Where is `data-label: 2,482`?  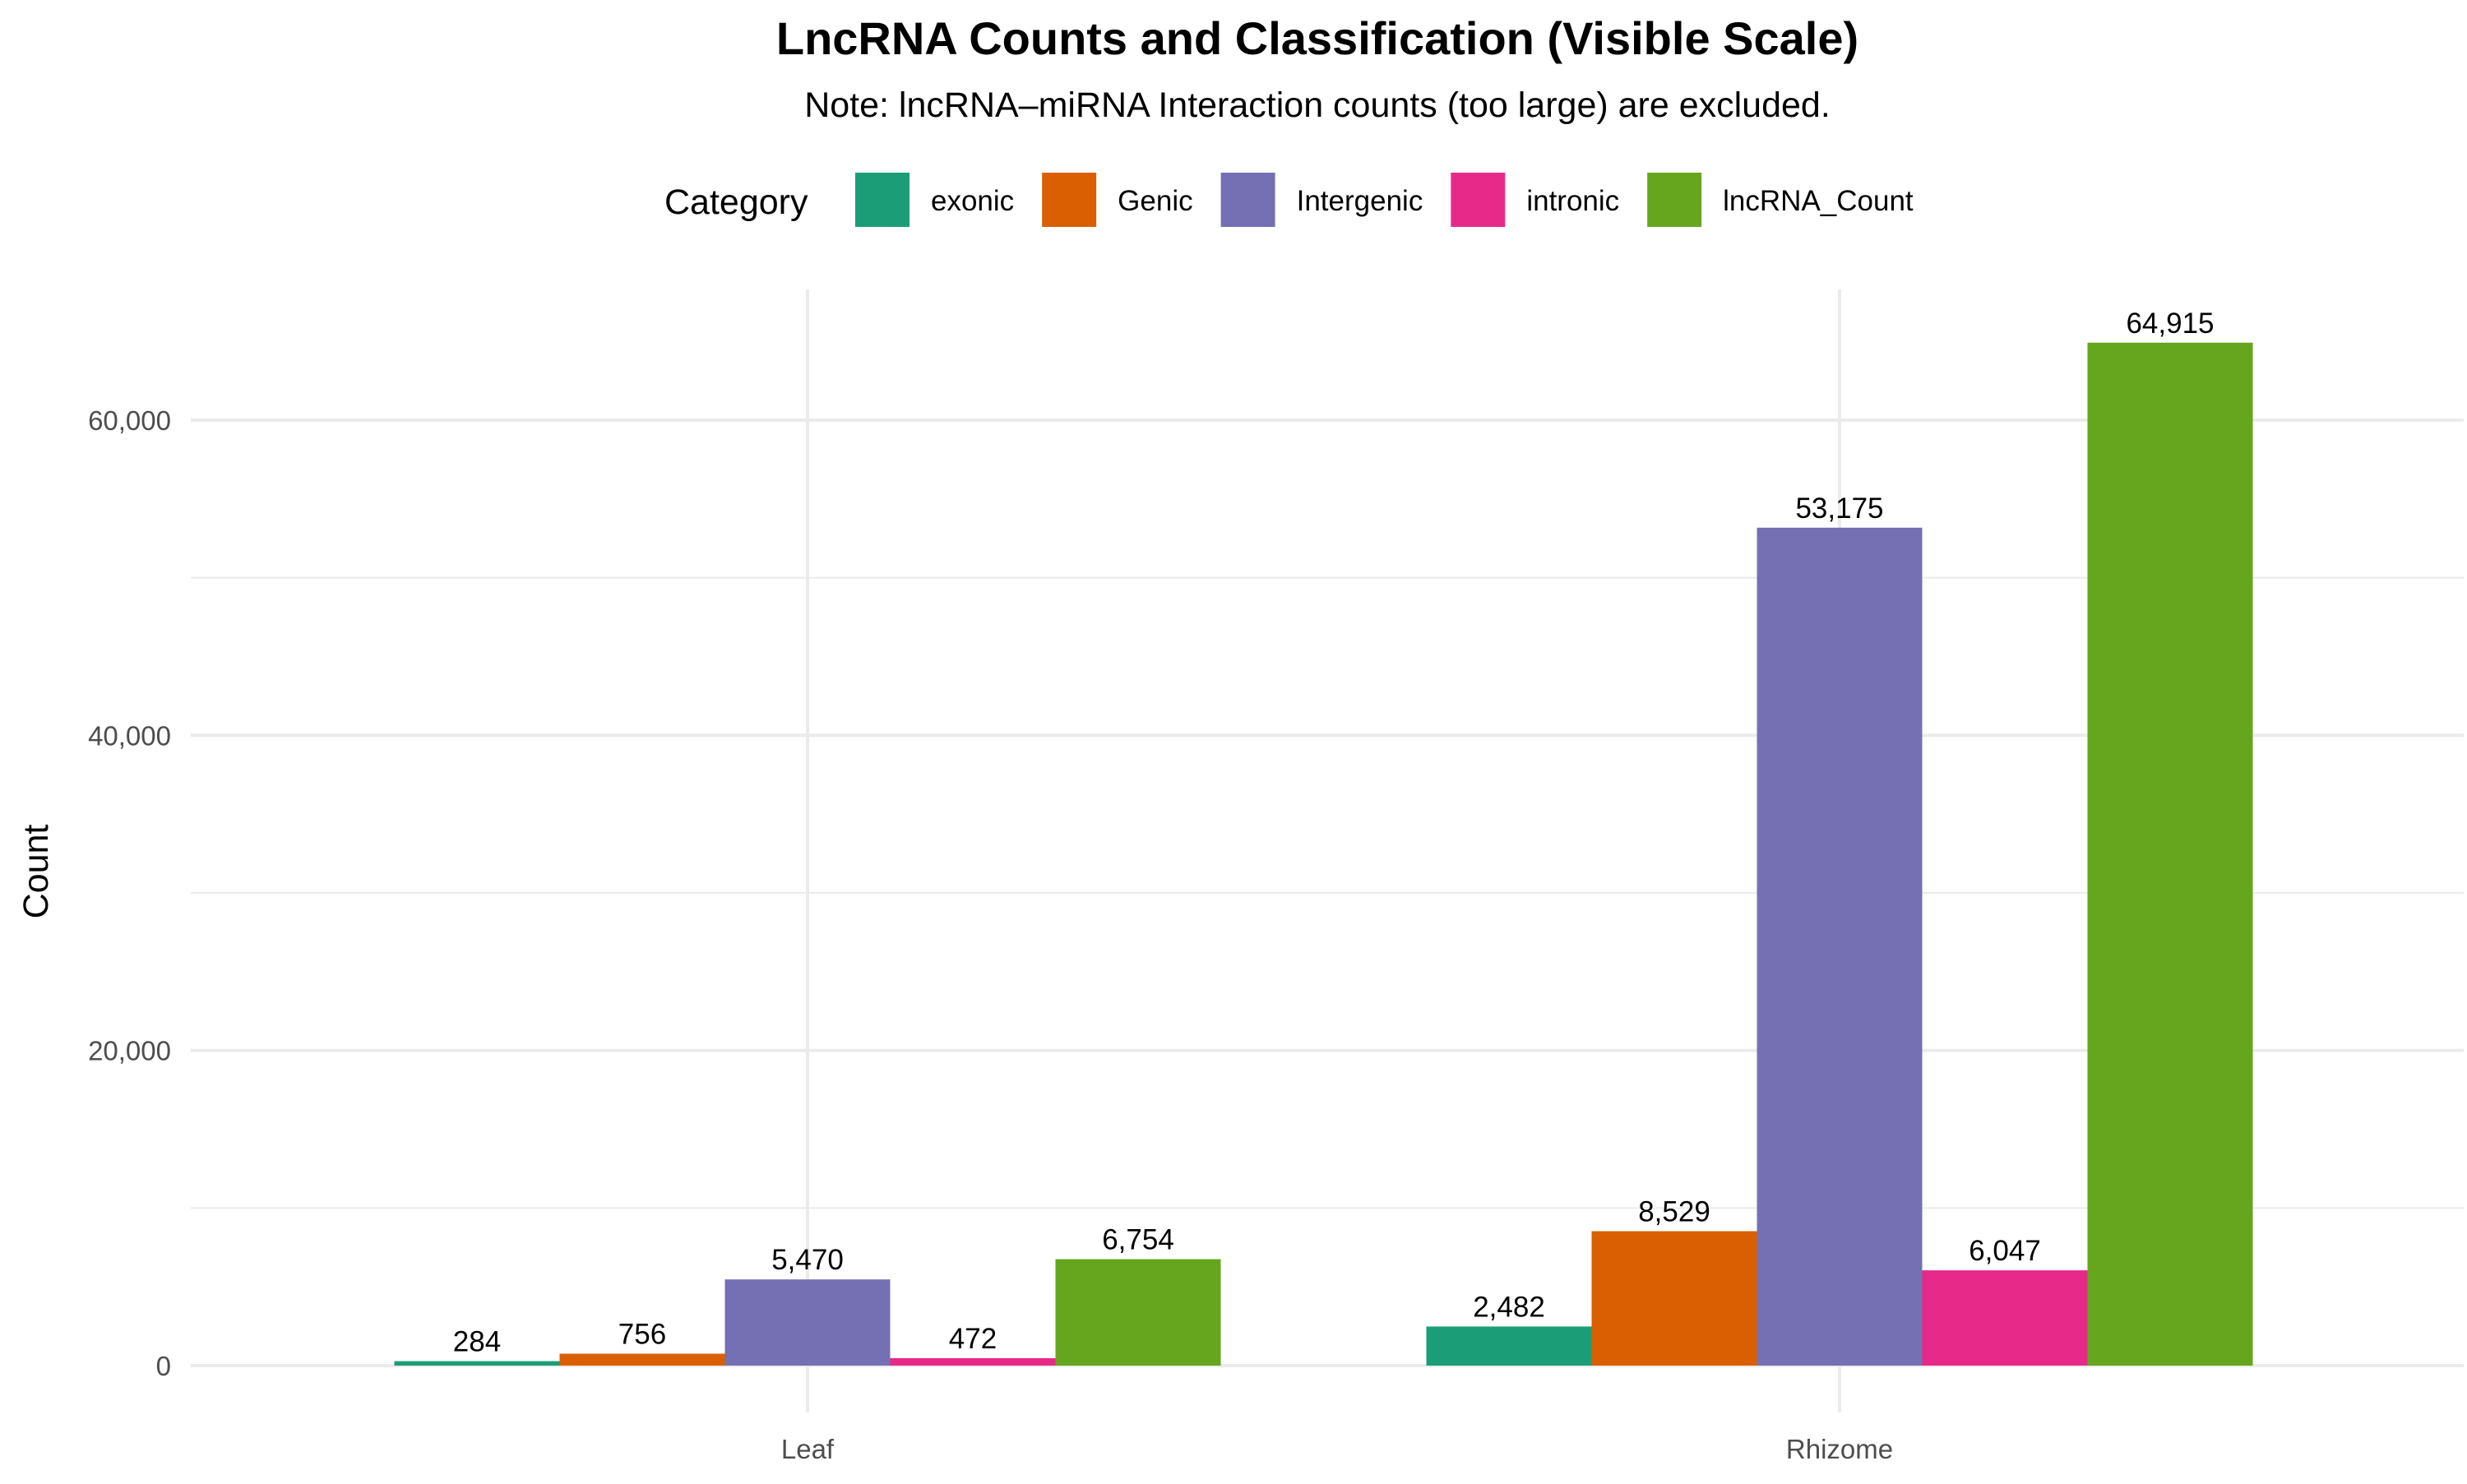
data-label: 2,482 is located at coordinates (1509, 1307).